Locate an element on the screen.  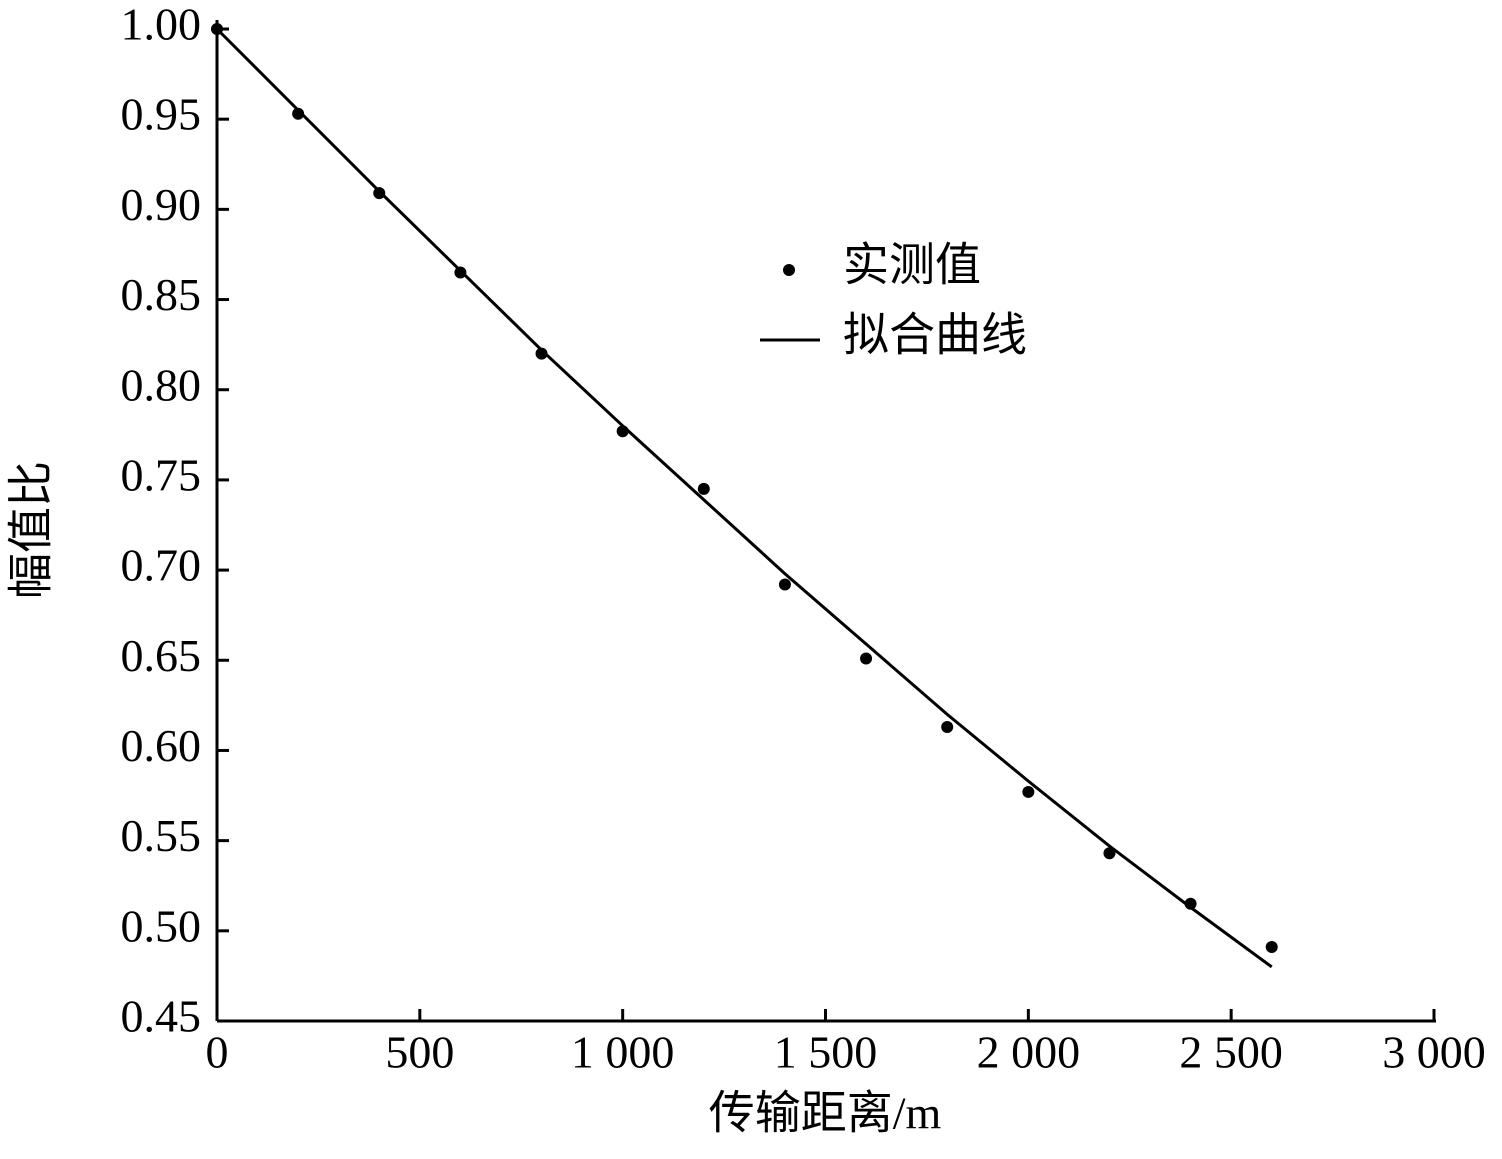
y-tick-label: 0.75 is located at coordinates (161, 474).